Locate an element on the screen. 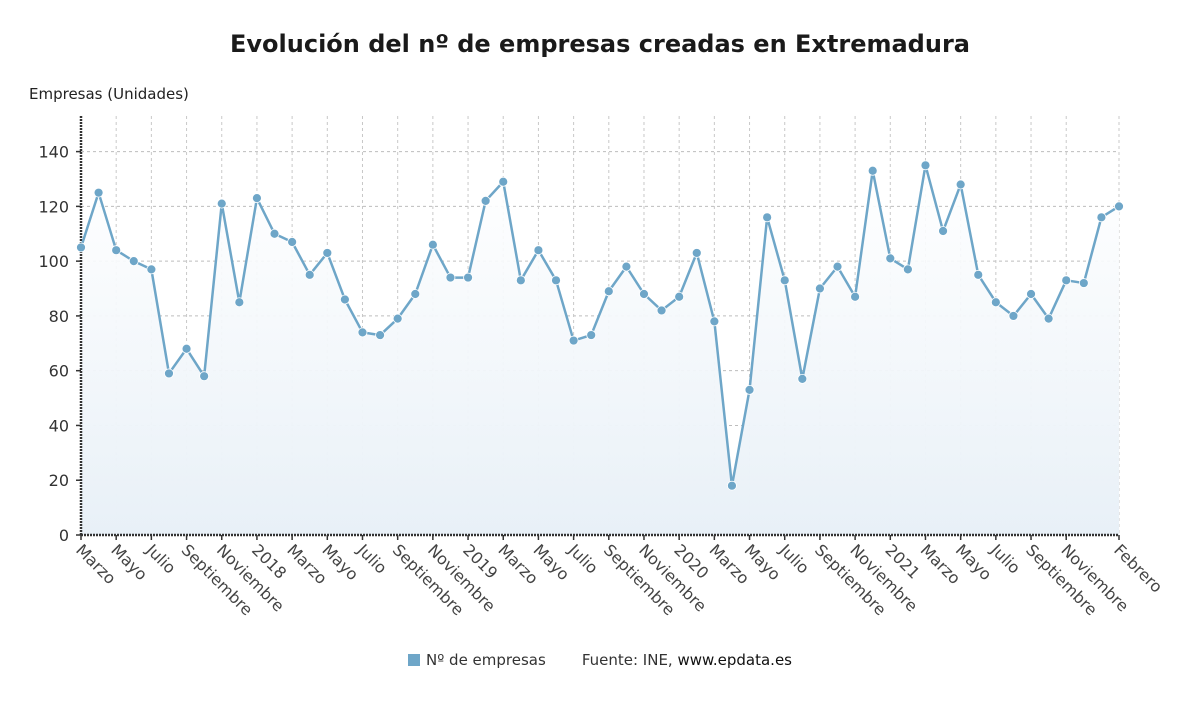 The image size is (1200, 705). legend-item: Nº de empresas is located at coordinates (476, 660).